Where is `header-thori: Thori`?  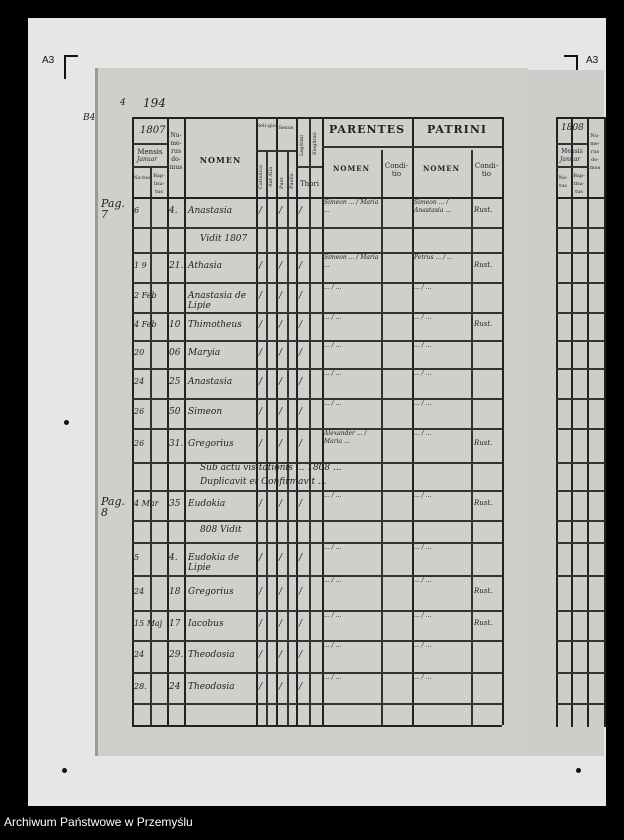
header-thori: Thori is located at coordinates (309, 184).